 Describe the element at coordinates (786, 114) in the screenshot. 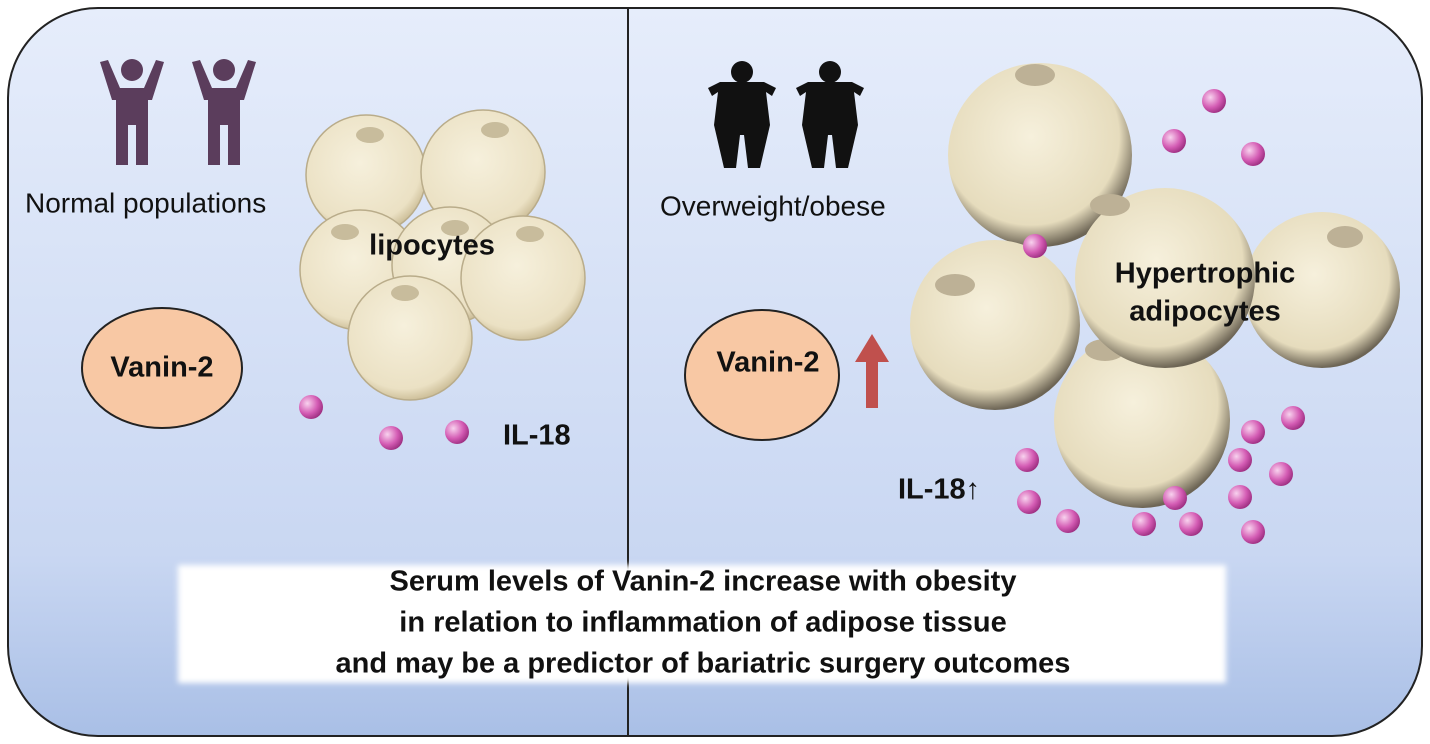

I see `obese-people` at that location.